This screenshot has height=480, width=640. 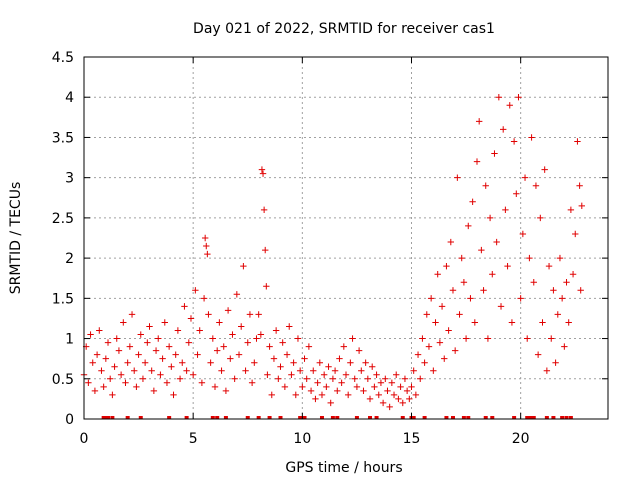 What do you see at coordinates (69, 259) in the screenshot?
I see `y-tick-label: 2` at bounding box center [69, 259].